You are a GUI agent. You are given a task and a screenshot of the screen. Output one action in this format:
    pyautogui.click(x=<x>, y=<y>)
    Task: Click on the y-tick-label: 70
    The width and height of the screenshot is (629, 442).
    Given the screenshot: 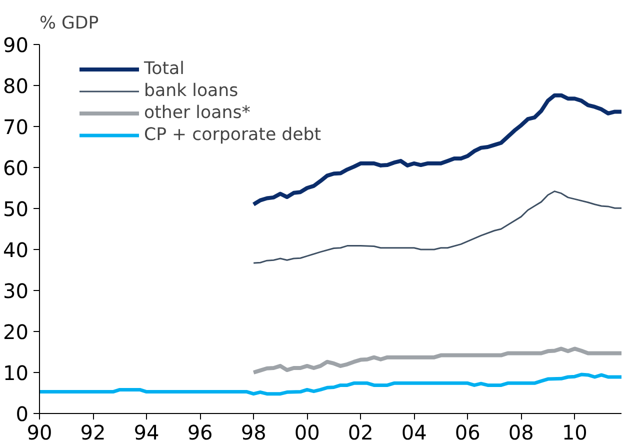 What is the action you would take?
    pyautogui.click(x=16, y=127)
    